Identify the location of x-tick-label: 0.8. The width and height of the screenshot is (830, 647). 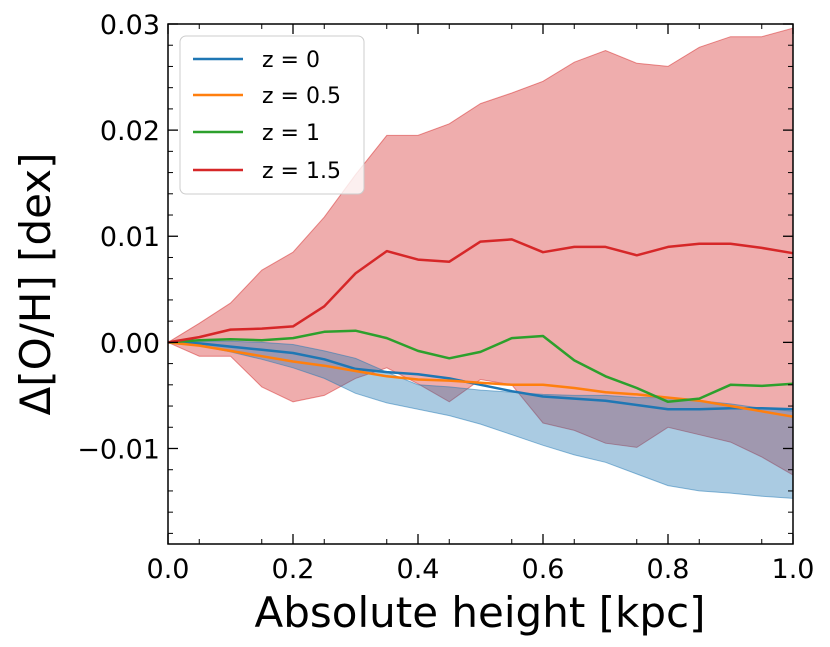
(668, 569).